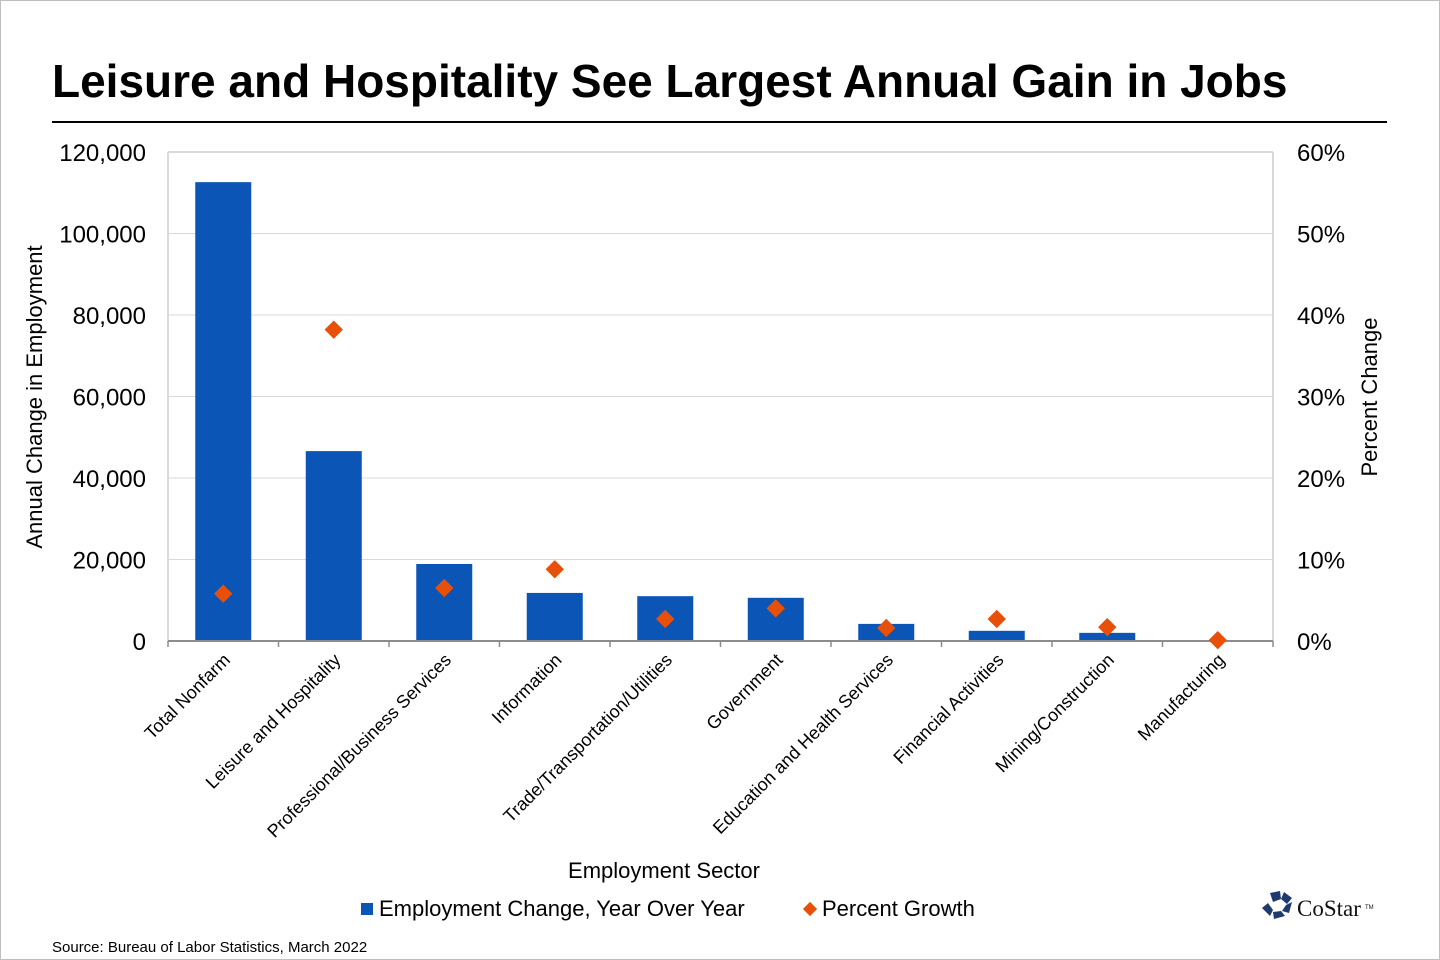 The width and height of the screenshot is (1440, 960). What do you see at coordinates (1181, 697) in the screenshot?
I see `x-tick-label: Manufacturing` at bounding box center [1181, 697].